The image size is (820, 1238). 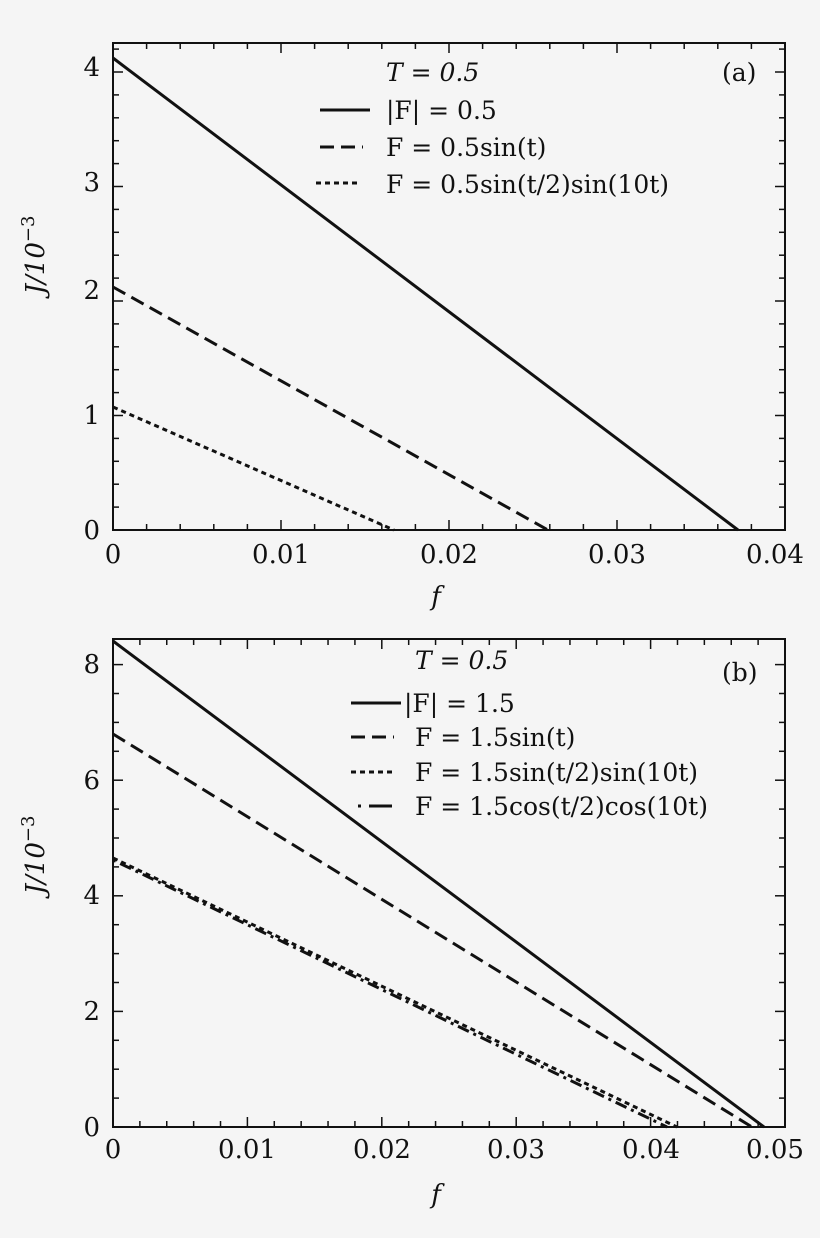 I want to click on y-tick-label: 6, so click(x=91, y=781).